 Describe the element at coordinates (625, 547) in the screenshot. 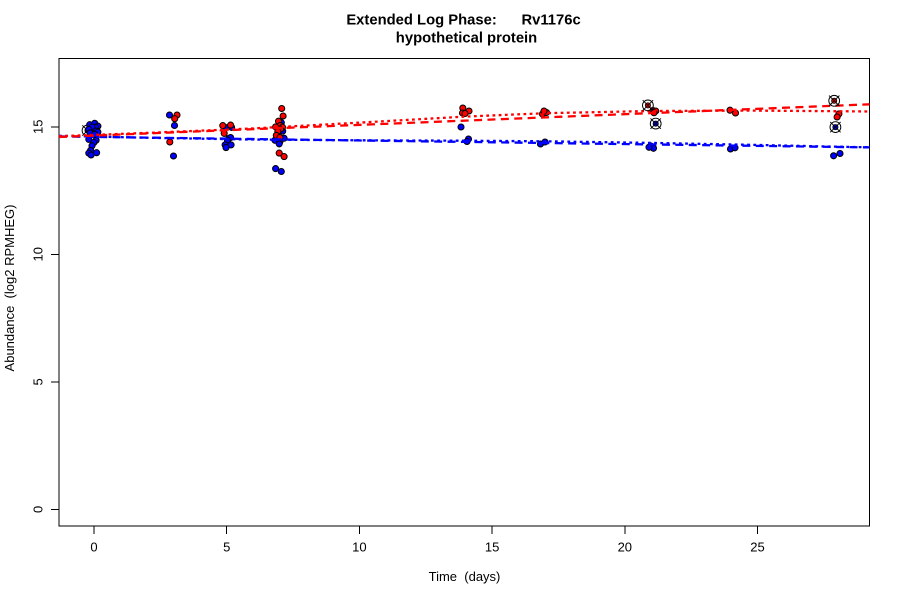

I see `svg-text: 20` at that location.